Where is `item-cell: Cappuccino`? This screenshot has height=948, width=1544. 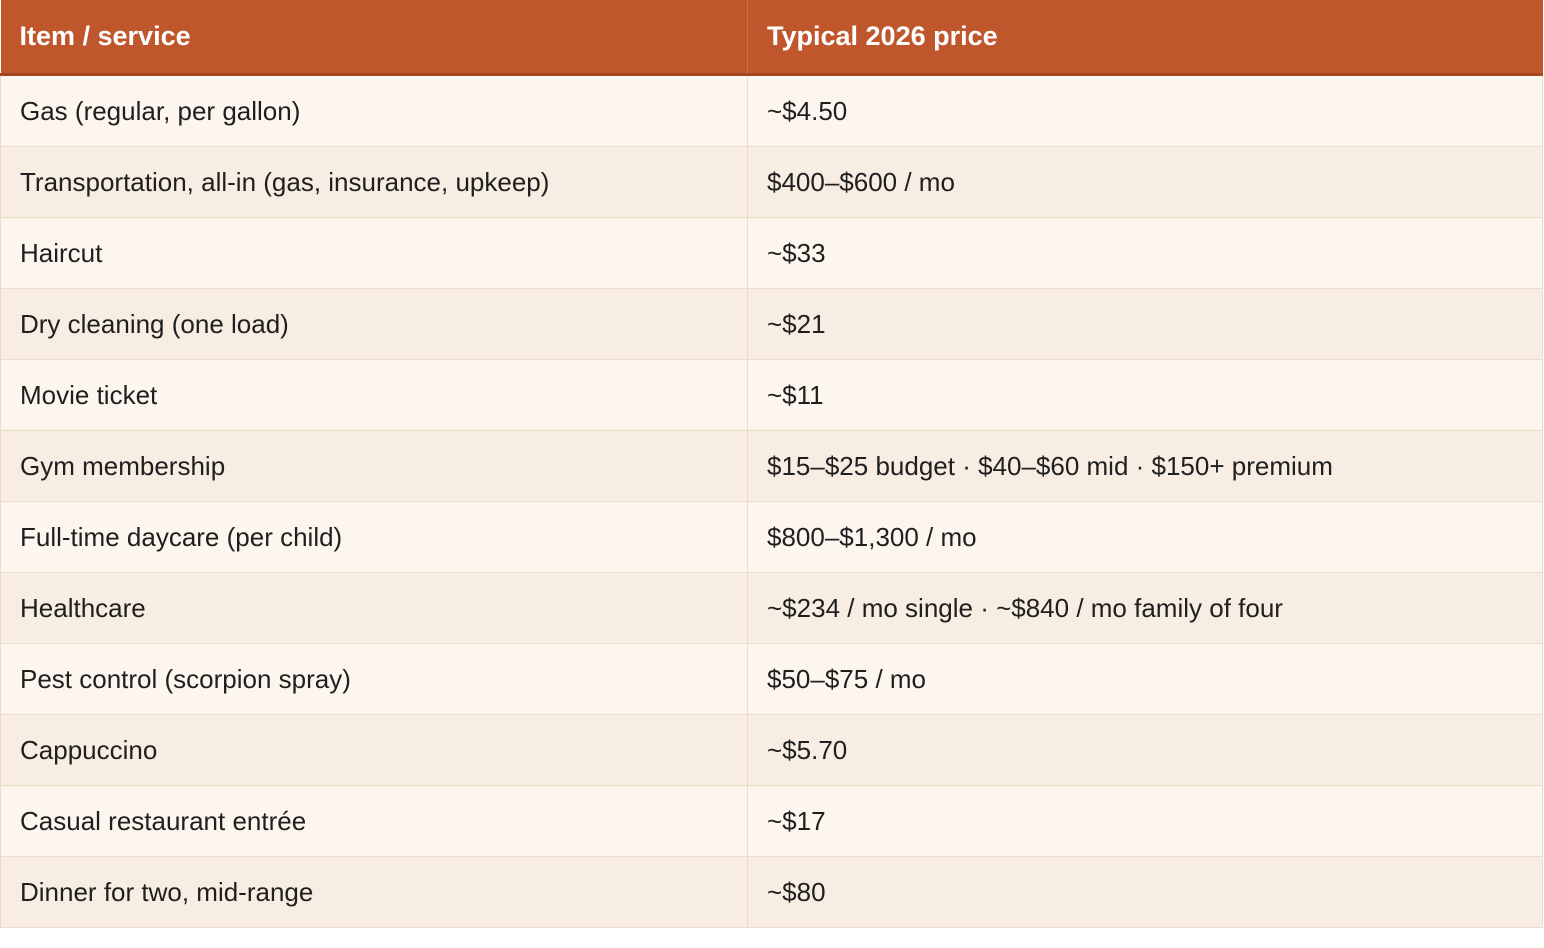
item-cell: Cappuccino is located at coordinates (374, 750).